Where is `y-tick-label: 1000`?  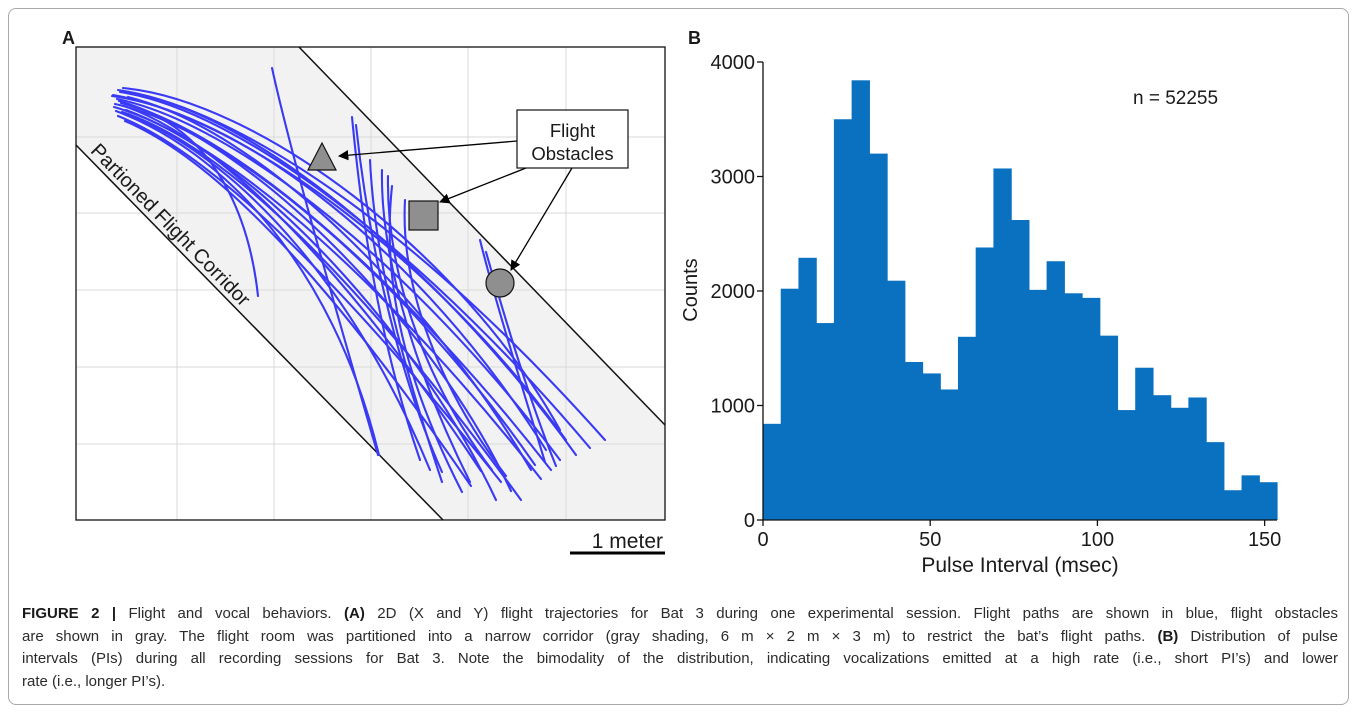
y-tick-label: 1000 is located at coordinates (733, 407).